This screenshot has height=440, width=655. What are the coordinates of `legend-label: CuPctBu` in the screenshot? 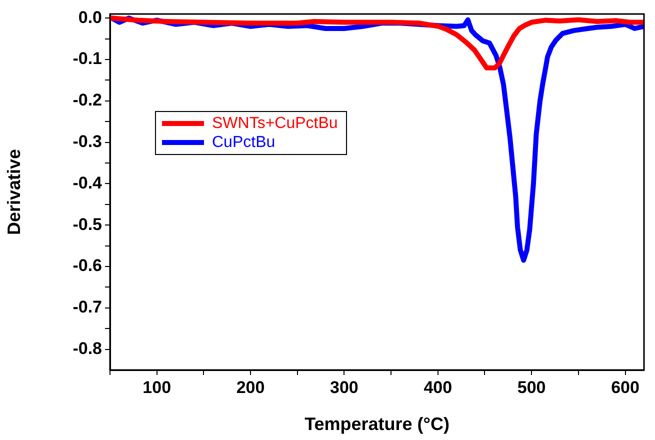 It's located at (244, 142).